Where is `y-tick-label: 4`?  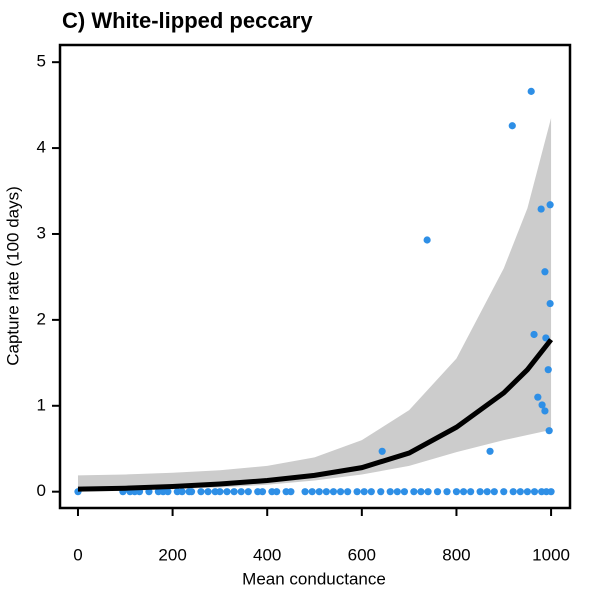
y-tick-label: 4 is located at coordinates (41, 147).